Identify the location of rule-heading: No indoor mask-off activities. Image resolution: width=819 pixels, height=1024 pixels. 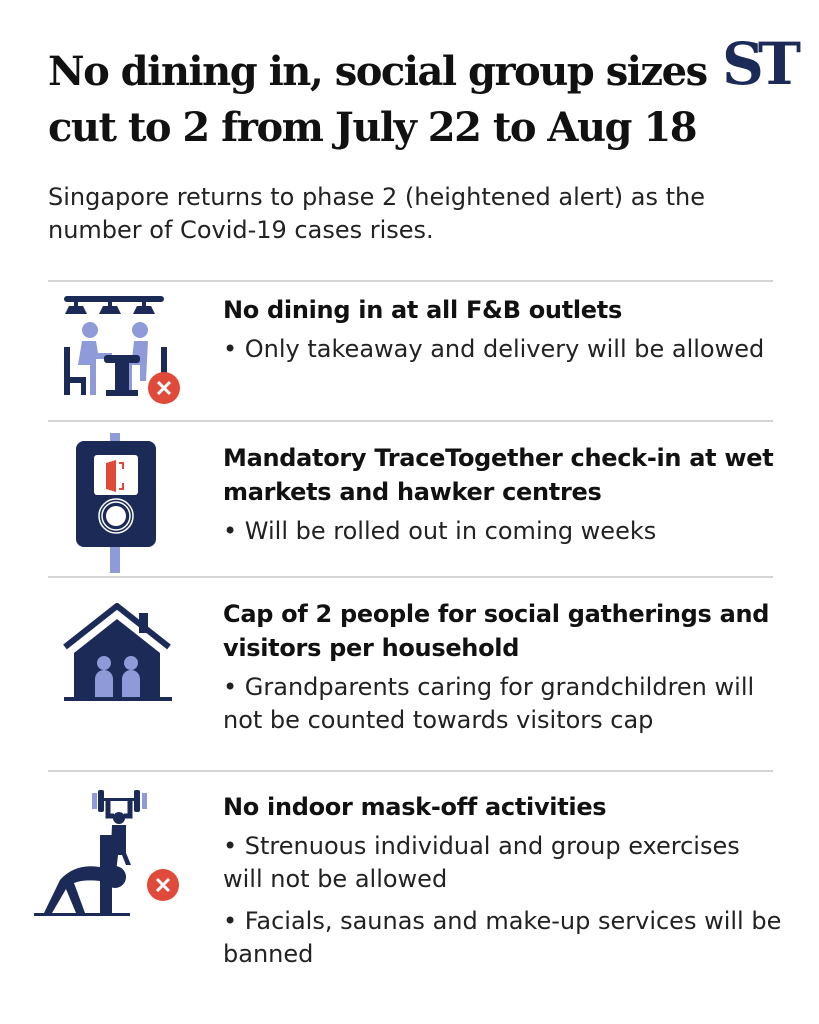
(415, 807).